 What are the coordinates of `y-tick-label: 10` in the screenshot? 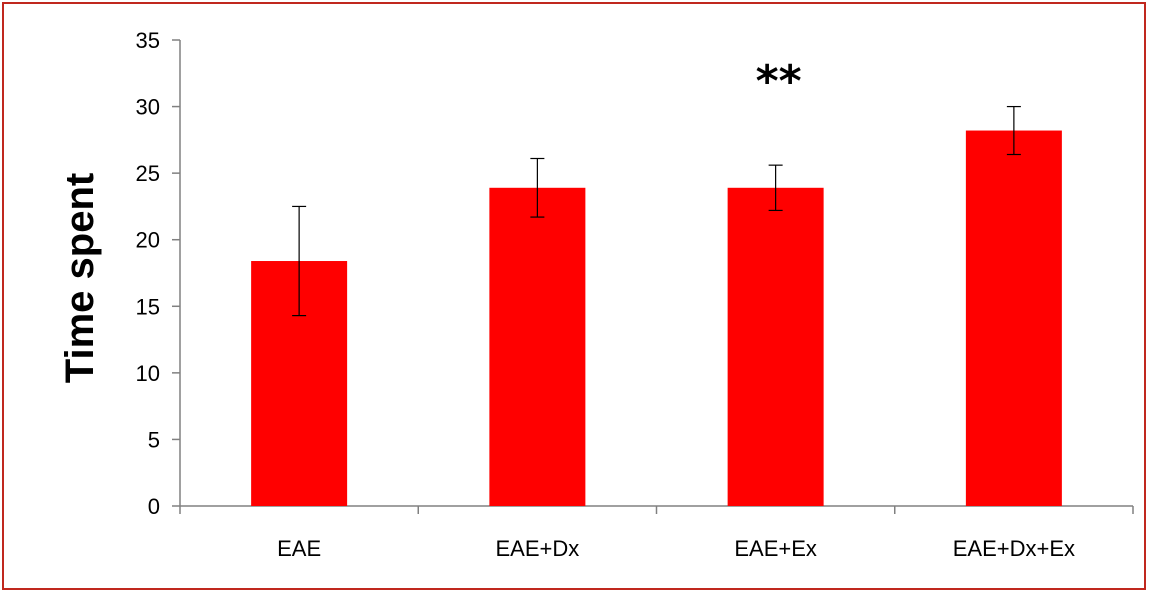 It's located at (148, 373).